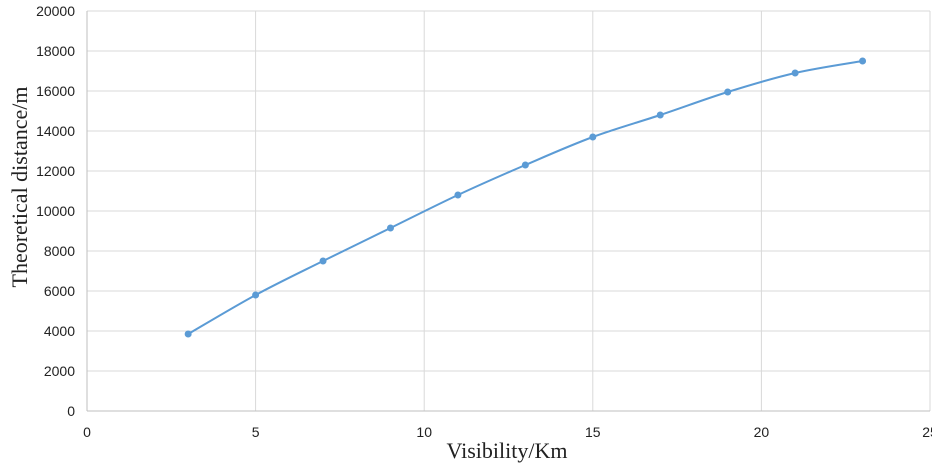 The width and height of the screenshot is (932, 469). I want to click on y-tick-label: 6000, so click(59, 291).